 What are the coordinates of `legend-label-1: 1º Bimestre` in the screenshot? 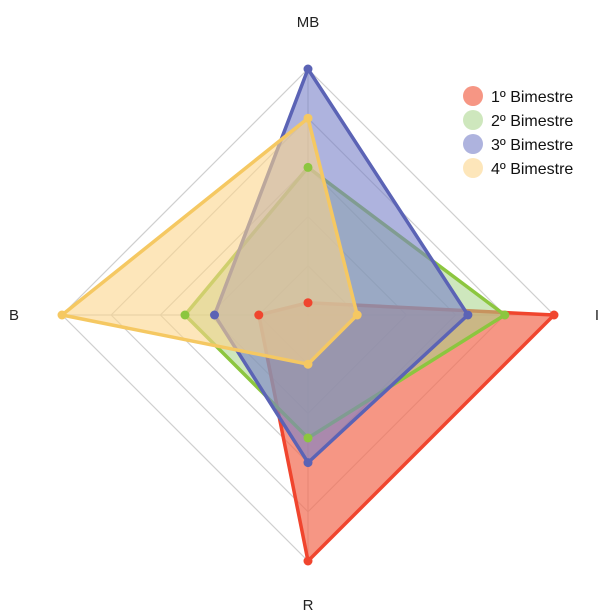 It's located at (532, 97).